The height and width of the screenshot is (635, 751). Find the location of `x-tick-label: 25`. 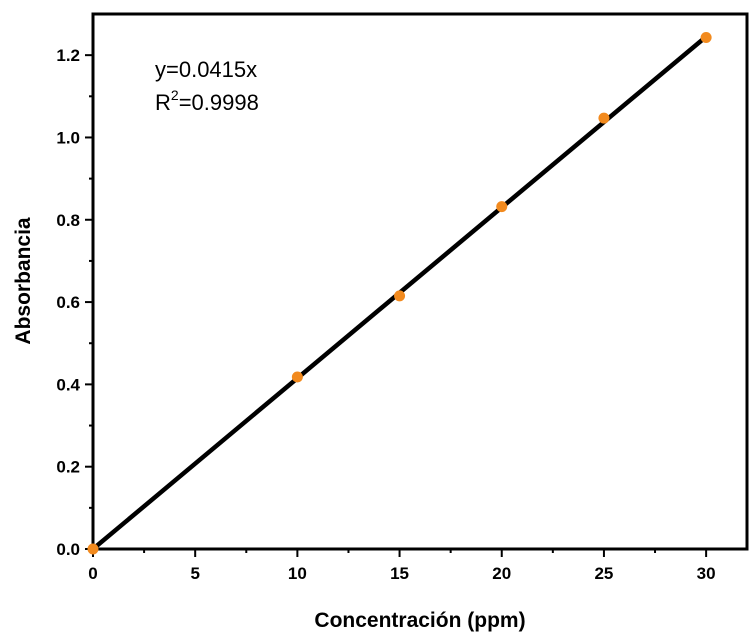

x-tick-label: 25 is located at coordinates (603, 573).